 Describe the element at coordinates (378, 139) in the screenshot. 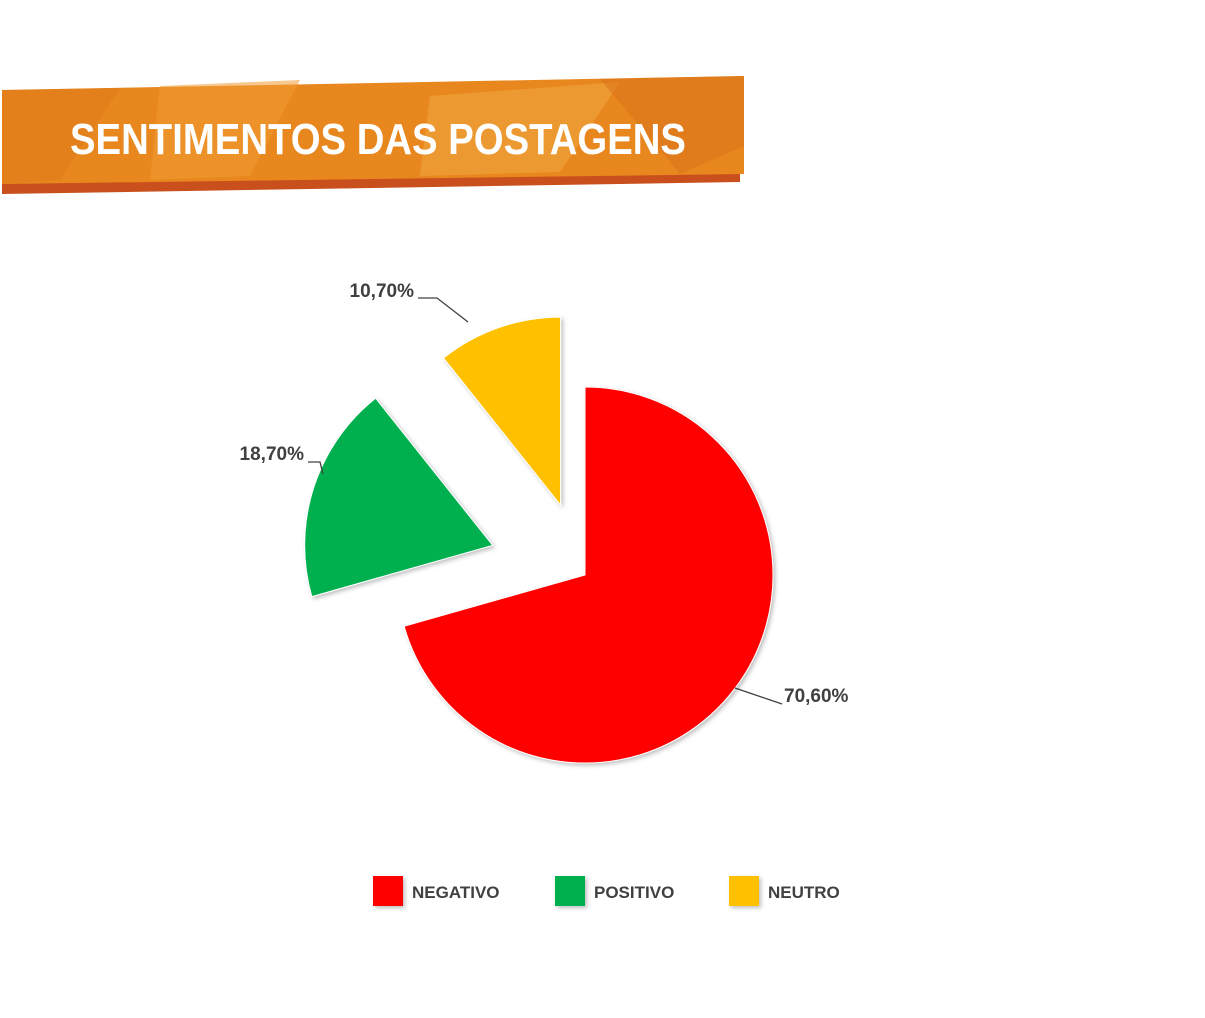

I see `chart-title: SENTIMENTOS DAS POSTAGENS` at that location.